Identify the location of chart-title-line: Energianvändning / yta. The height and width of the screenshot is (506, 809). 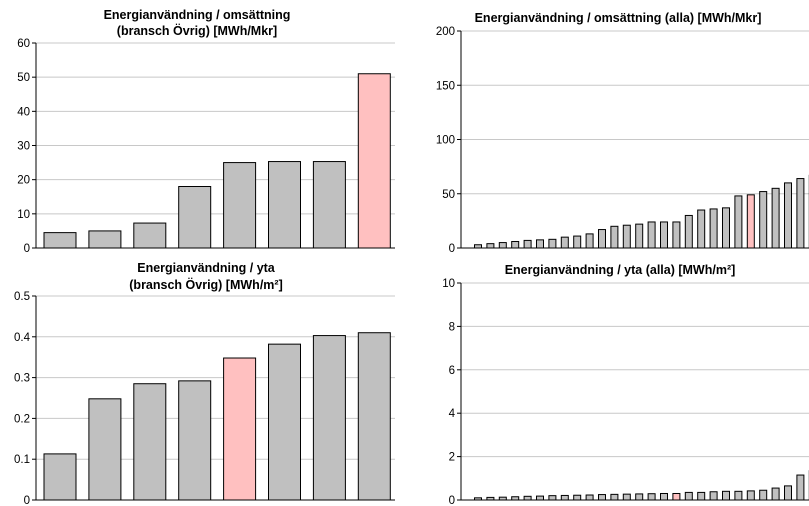
(206, 268).